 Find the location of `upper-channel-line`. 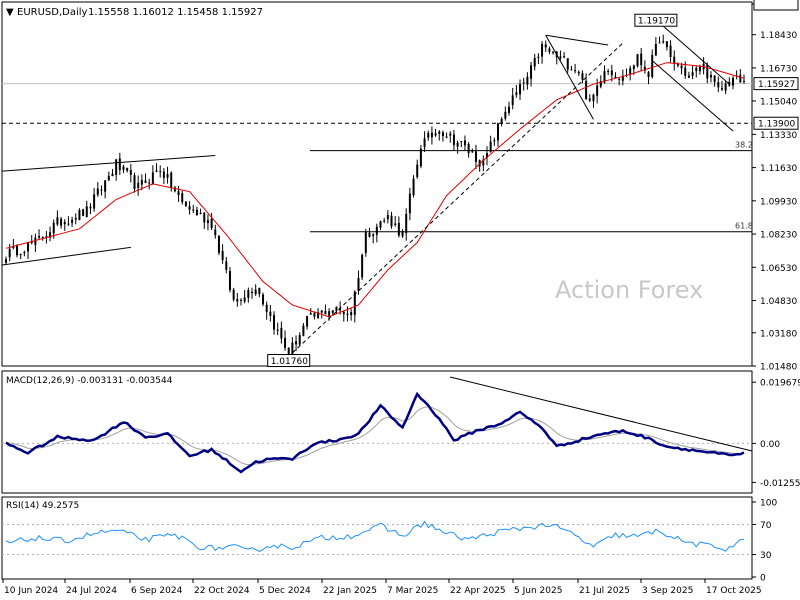

upper-channel-line is located at coordinates (109, 163).